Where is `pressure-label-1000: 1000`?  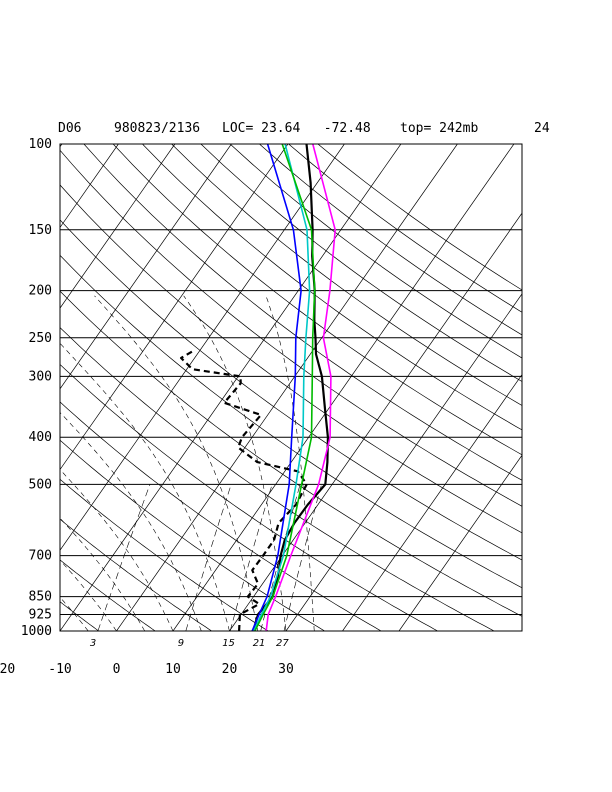 pressure-label-1000: 1000 is located at coordinates (36, 631).